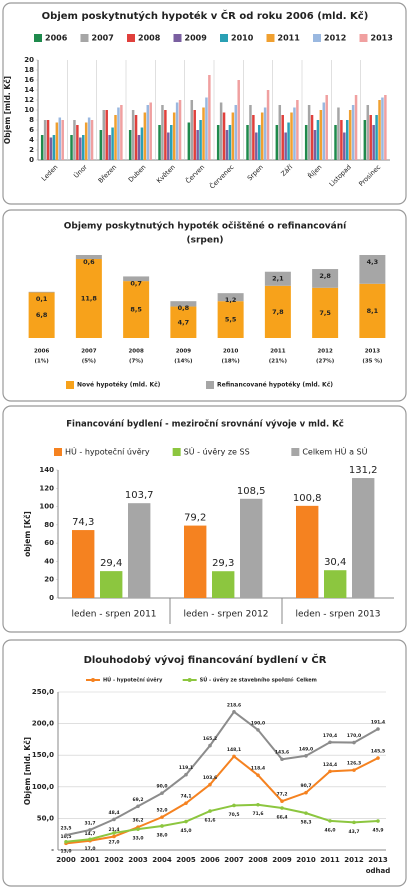 The width and height of the screenshot is (410, 889). What do you see at coordinates (43, 724) in the screenshot?
I see `y-tick-label: 200,0` at bounding box center [43, 724].